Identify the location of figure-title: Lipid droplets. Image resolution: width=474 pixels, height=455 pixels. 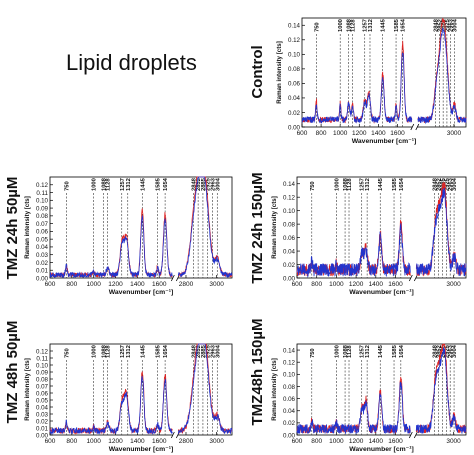
(131, 62).